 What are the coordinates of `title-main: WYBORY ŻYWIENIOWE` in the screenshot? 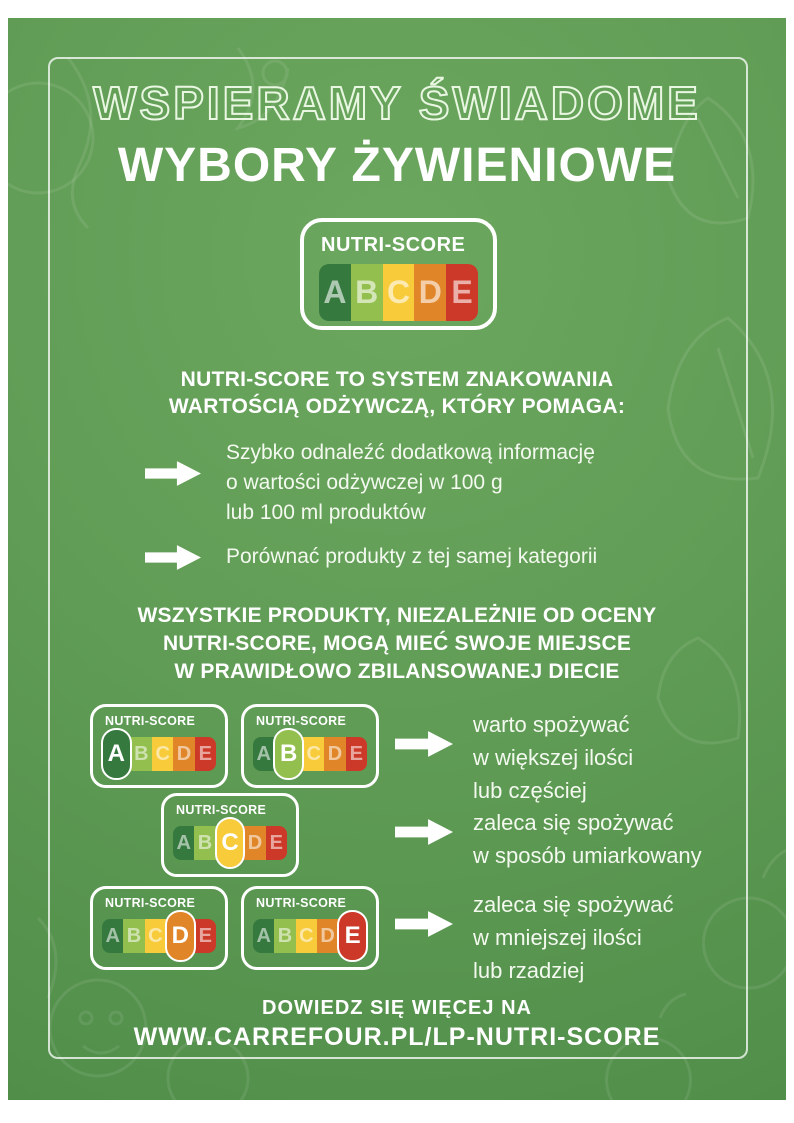 It's located at (397, 165).